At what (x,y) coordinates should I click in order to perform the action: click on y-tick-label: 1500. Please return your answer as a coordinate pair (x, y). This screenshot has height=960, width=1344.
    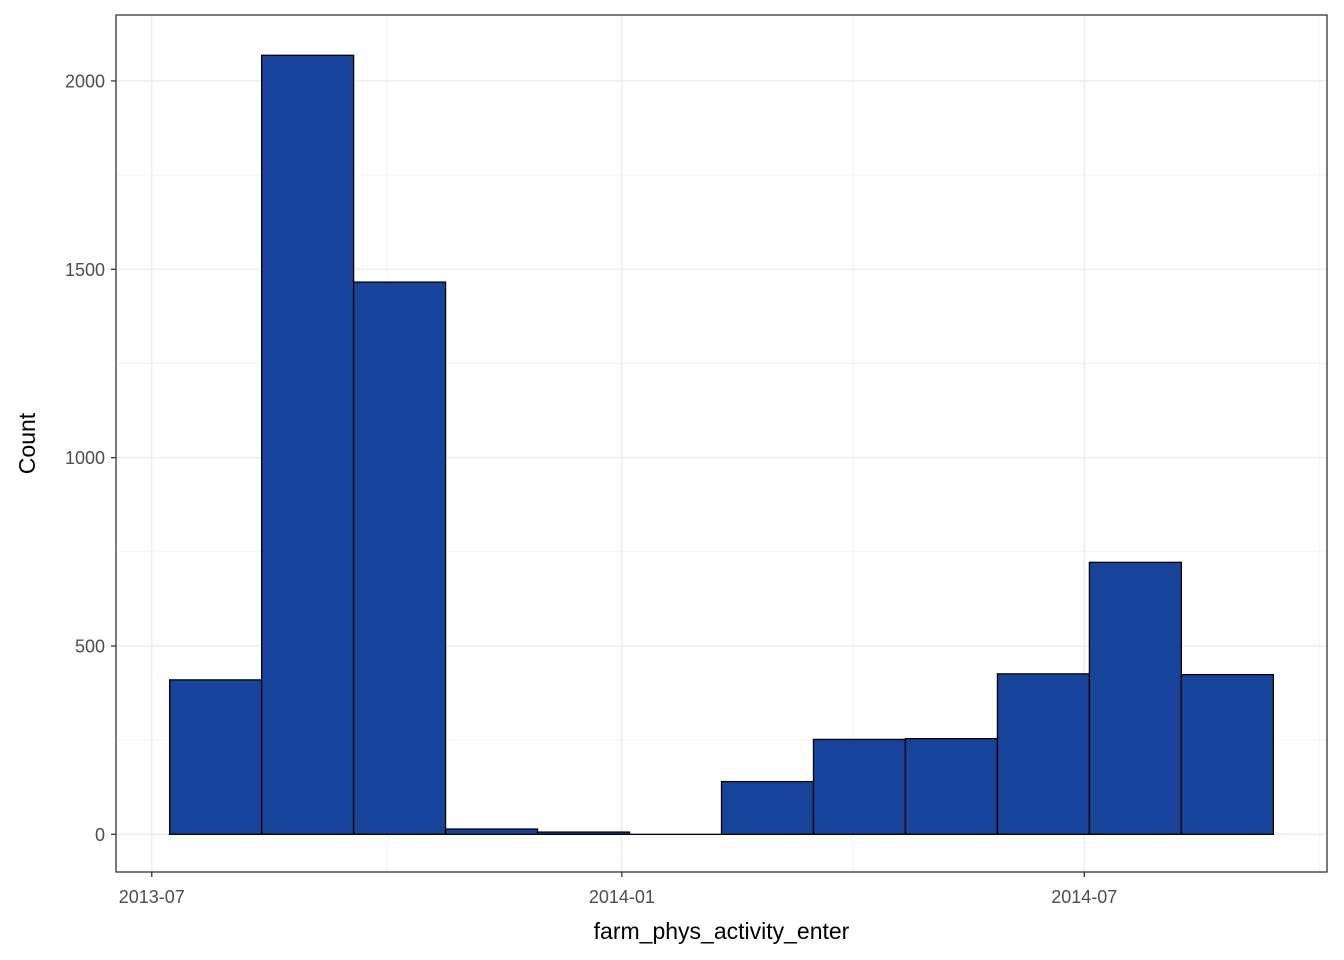
    Looking at the image, I should click on (85, 270).